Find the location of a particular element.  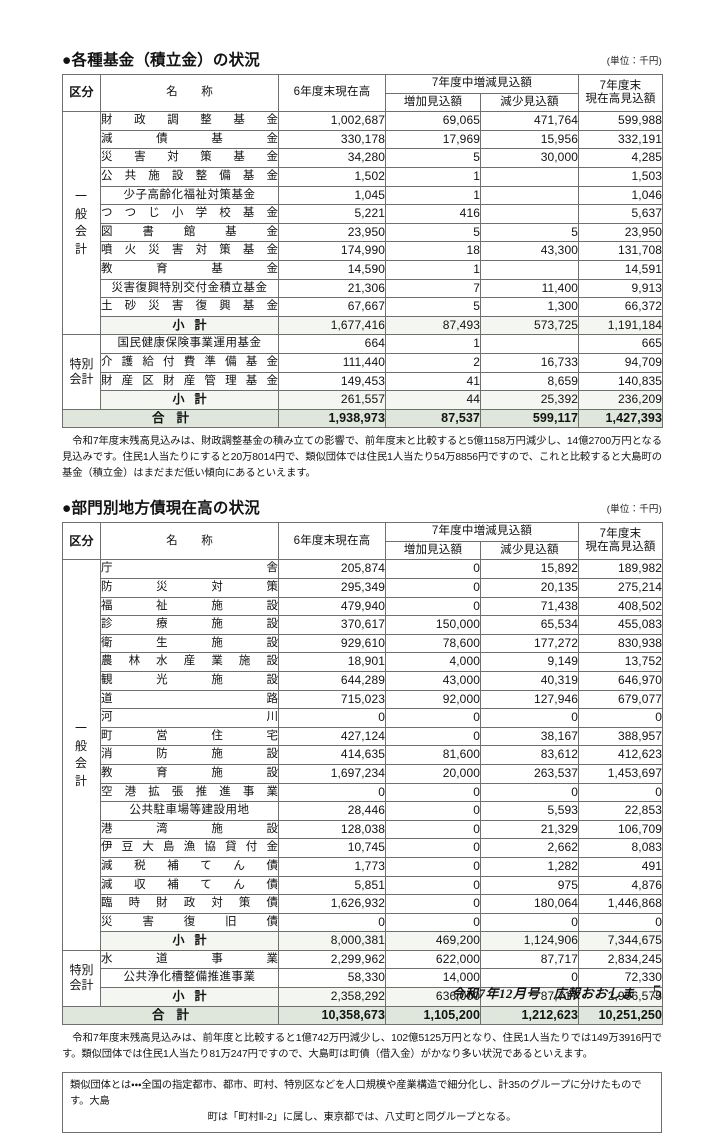

row-value-decrease: 1,282 is located at coordinates (529, 866).